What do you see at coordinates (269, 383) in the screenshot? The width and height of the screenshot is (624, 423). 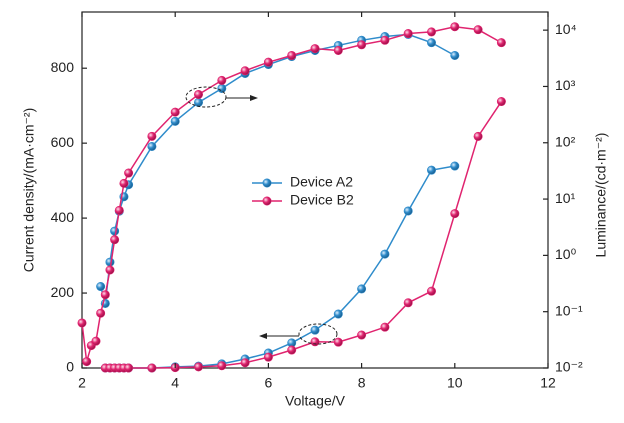 I see `x-tick-label: 6` at bounding box center [269, 383].